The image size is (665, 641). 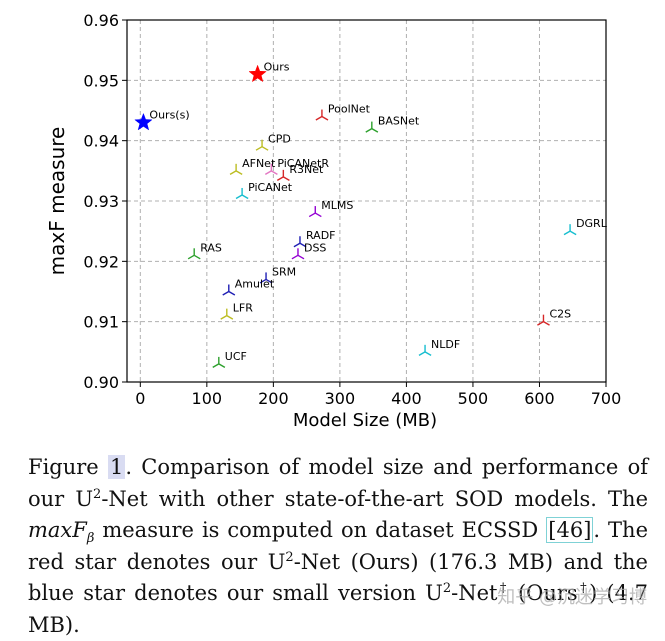 What do you see at coordinates (570, 530) in the screenshot?
I see `citation-link: [46]` at bounding box center [570, 530].